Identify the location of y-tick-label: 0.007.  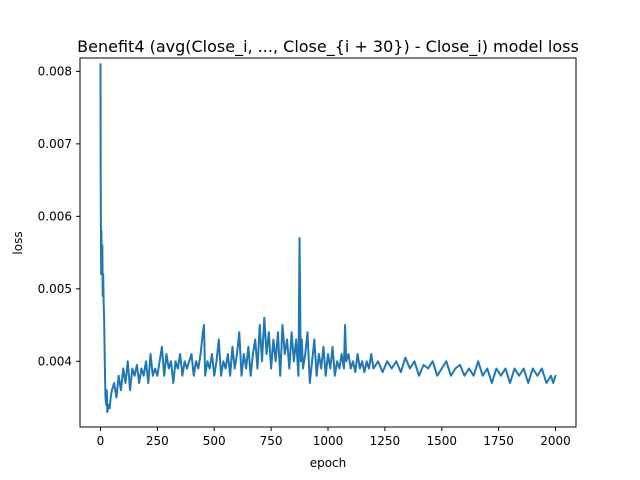
(55, 144).